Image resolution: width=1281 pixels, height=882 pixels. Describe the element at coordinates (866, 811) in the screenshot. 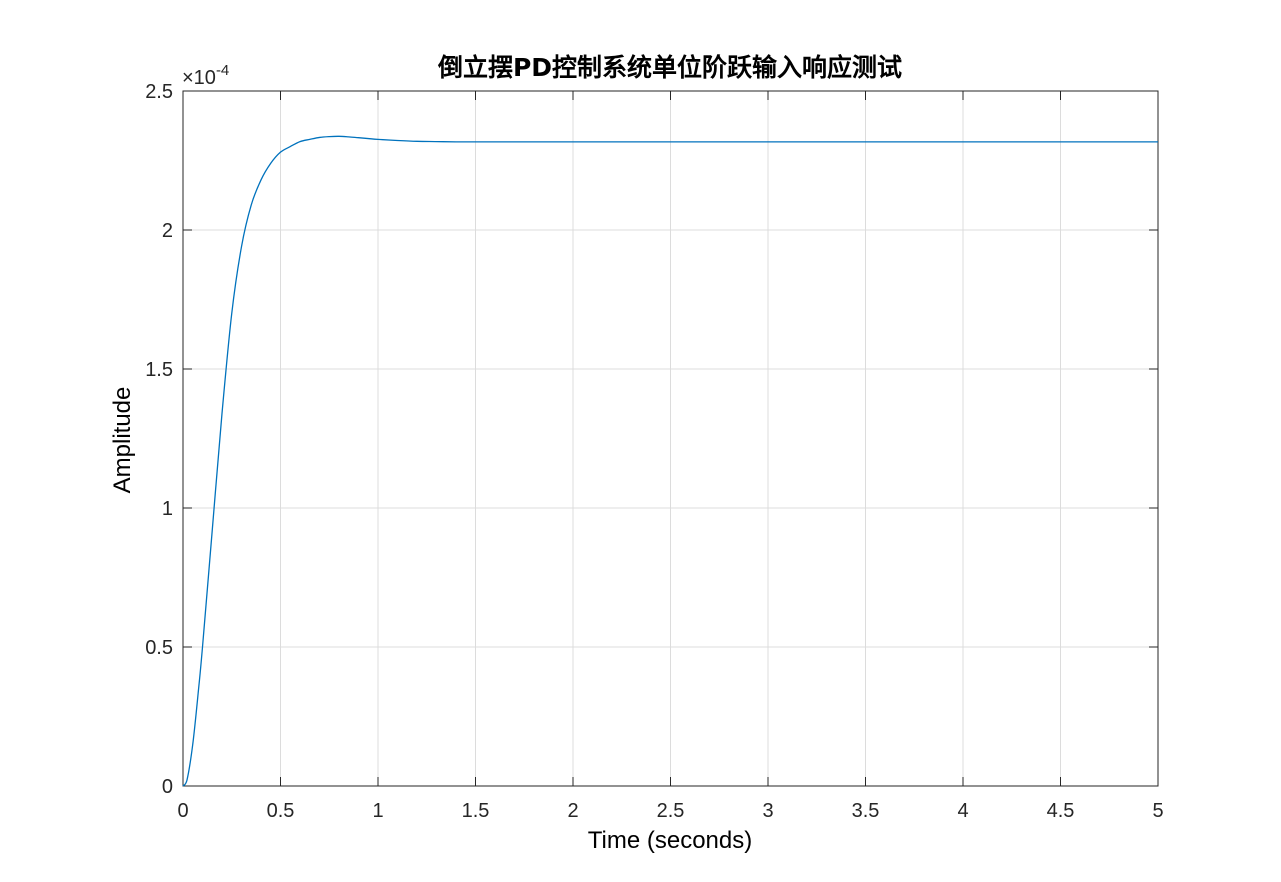

I see `x-tick-label: 3.5` at that location.